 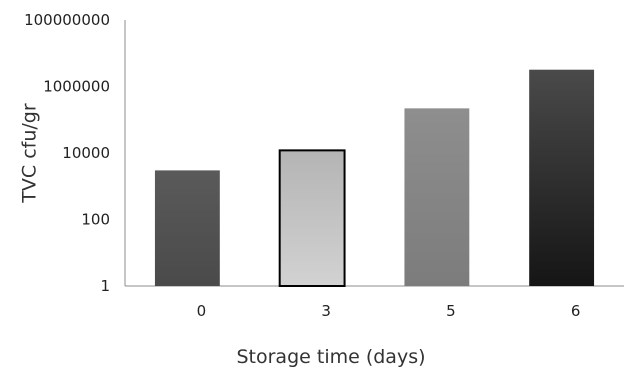 I want to click on x-tick-label: 0, so click(x=202, y=311).